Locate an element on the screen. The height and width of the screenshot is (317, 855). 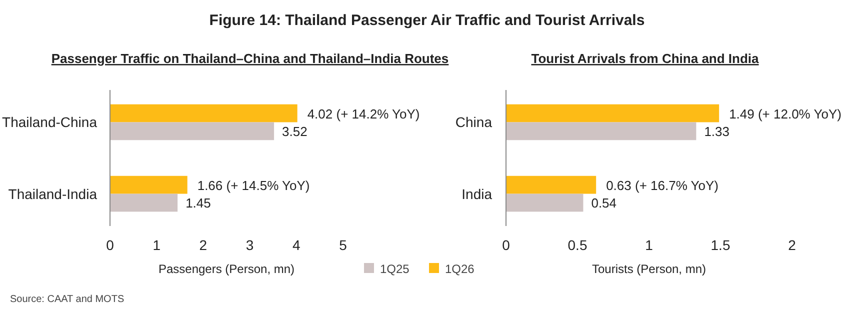
x-tick-label: 1.5 is located at coordinates (720, 245).